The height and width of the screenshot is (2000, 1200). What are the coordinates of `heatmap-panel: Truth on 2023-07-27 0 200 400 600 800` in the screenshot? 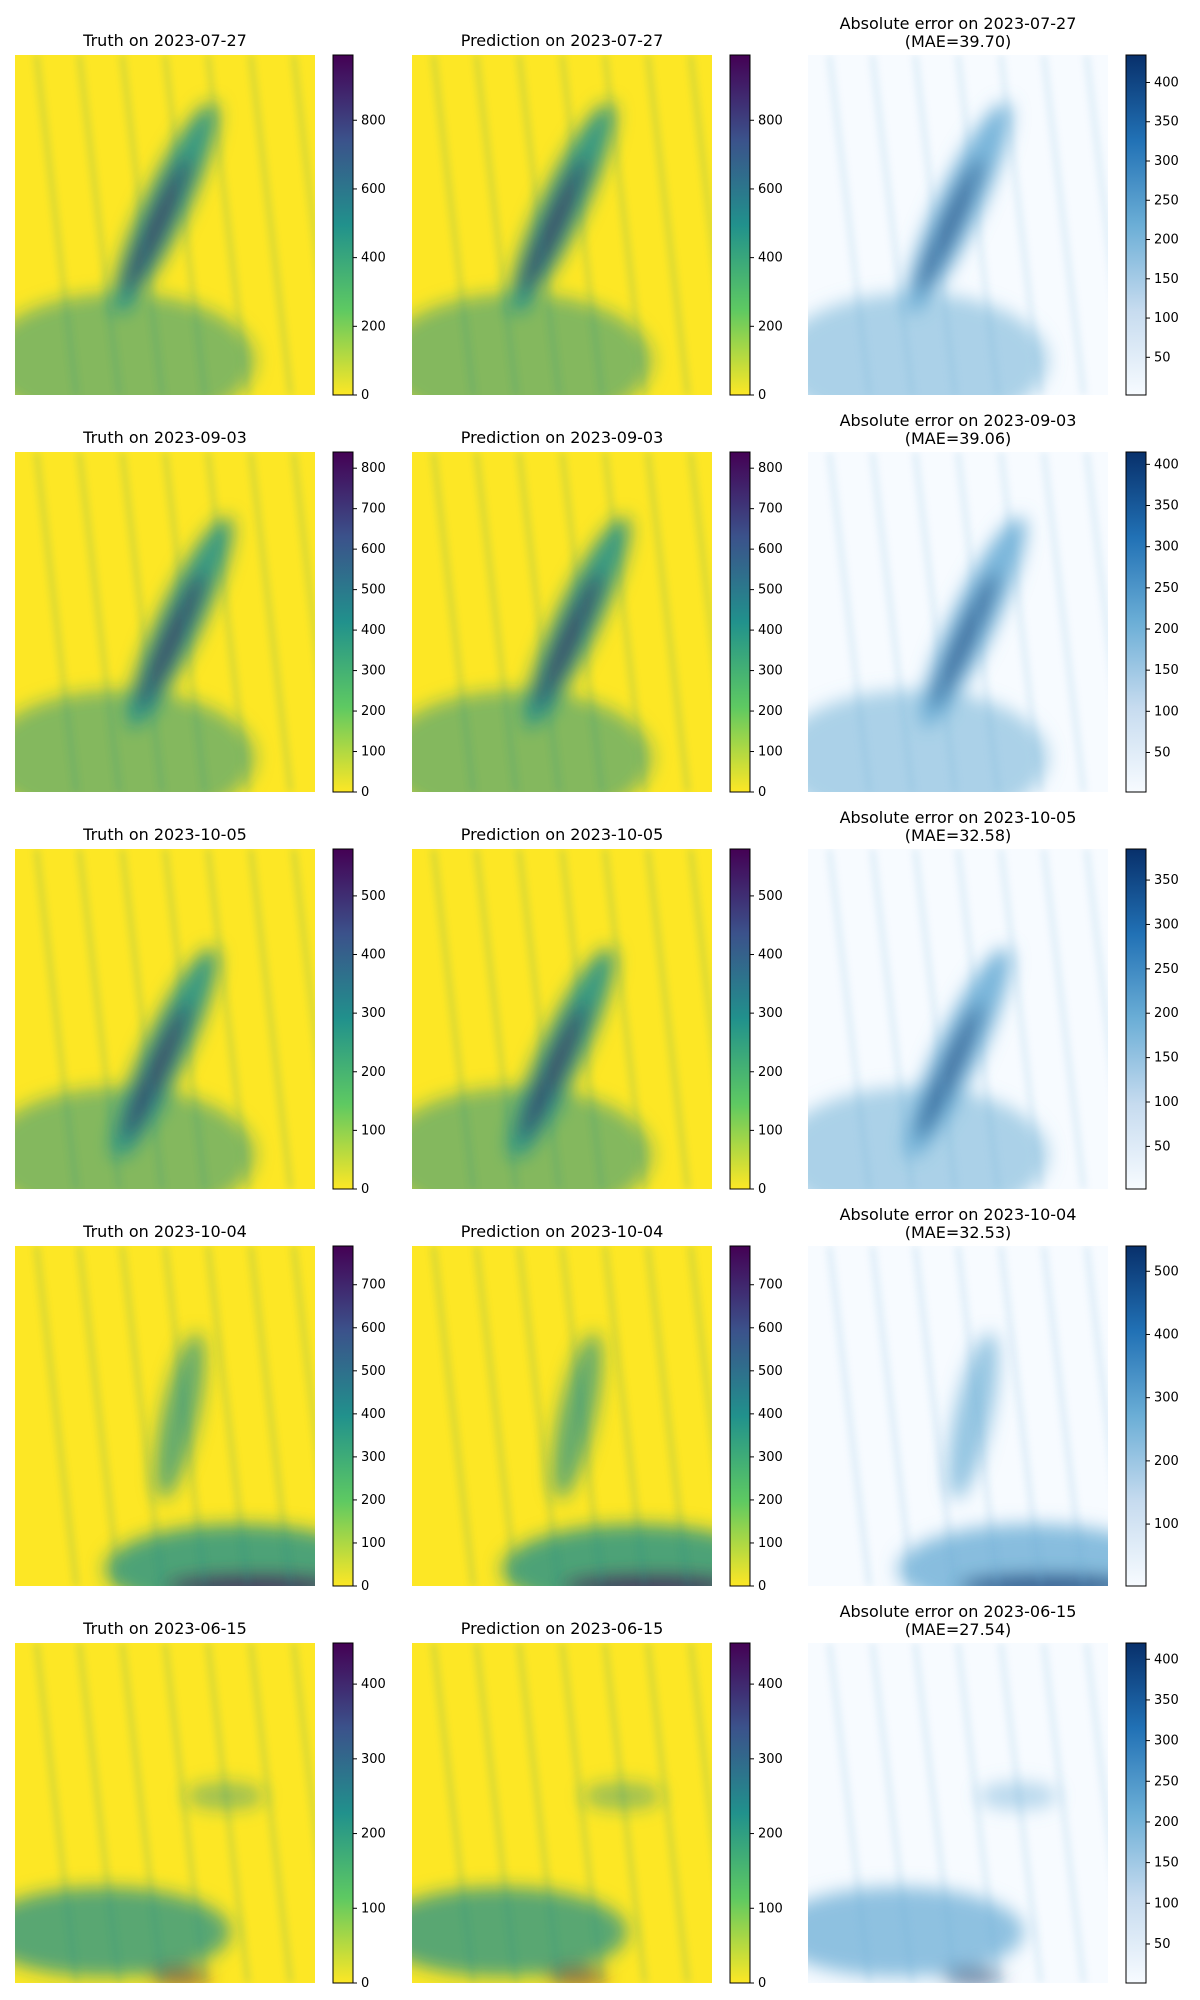 It's located at (200, 217).